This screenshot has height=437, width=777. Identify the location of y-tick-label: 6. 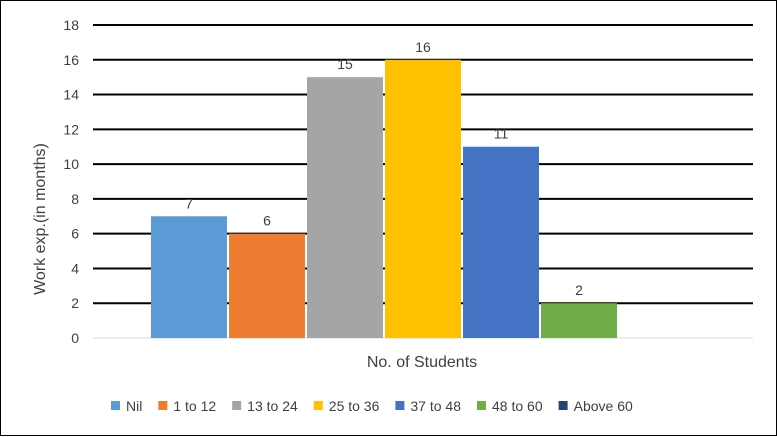
(75, 234).